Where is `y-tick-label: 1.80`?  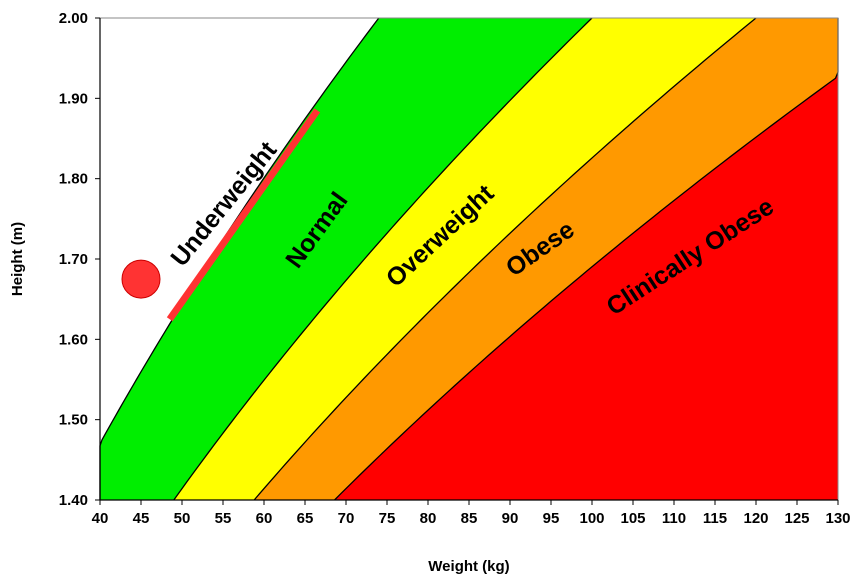
y-tick-label: 1.80 is located at coordinates (73, 179).